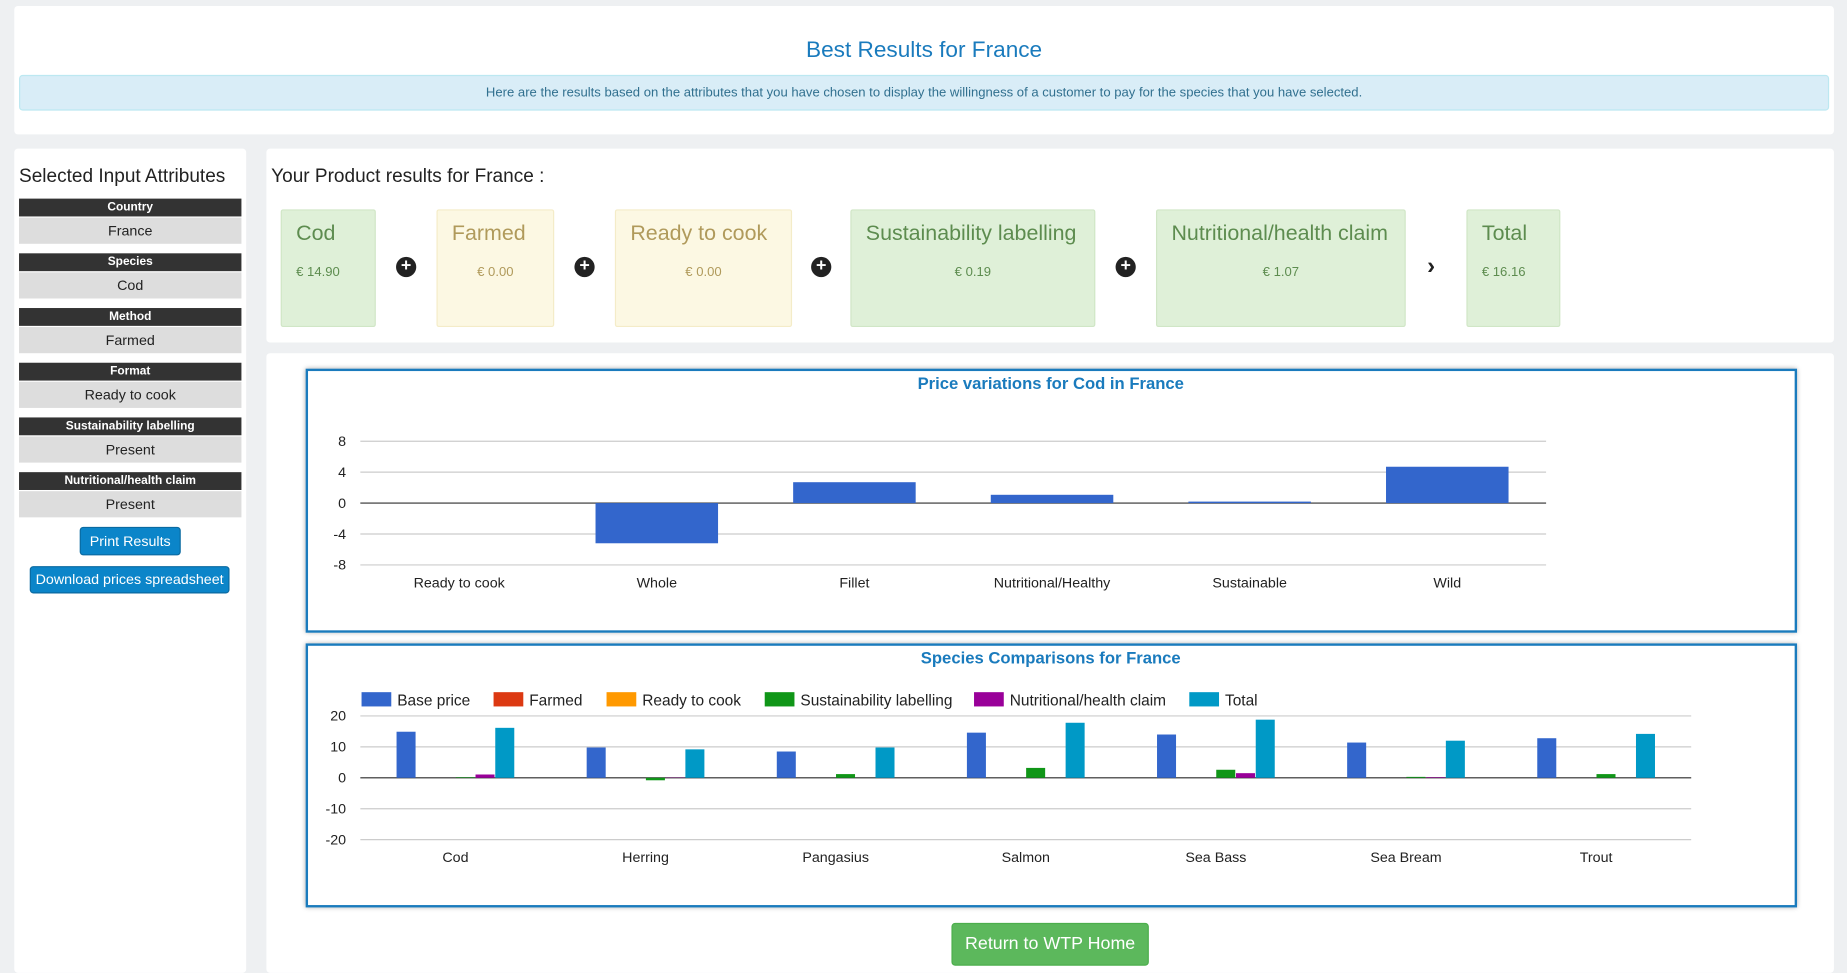  Describe the element at coordinates (1052, 584) in the screenshot. I see `x-tick-label: Nutritional/Healthy` at that location.